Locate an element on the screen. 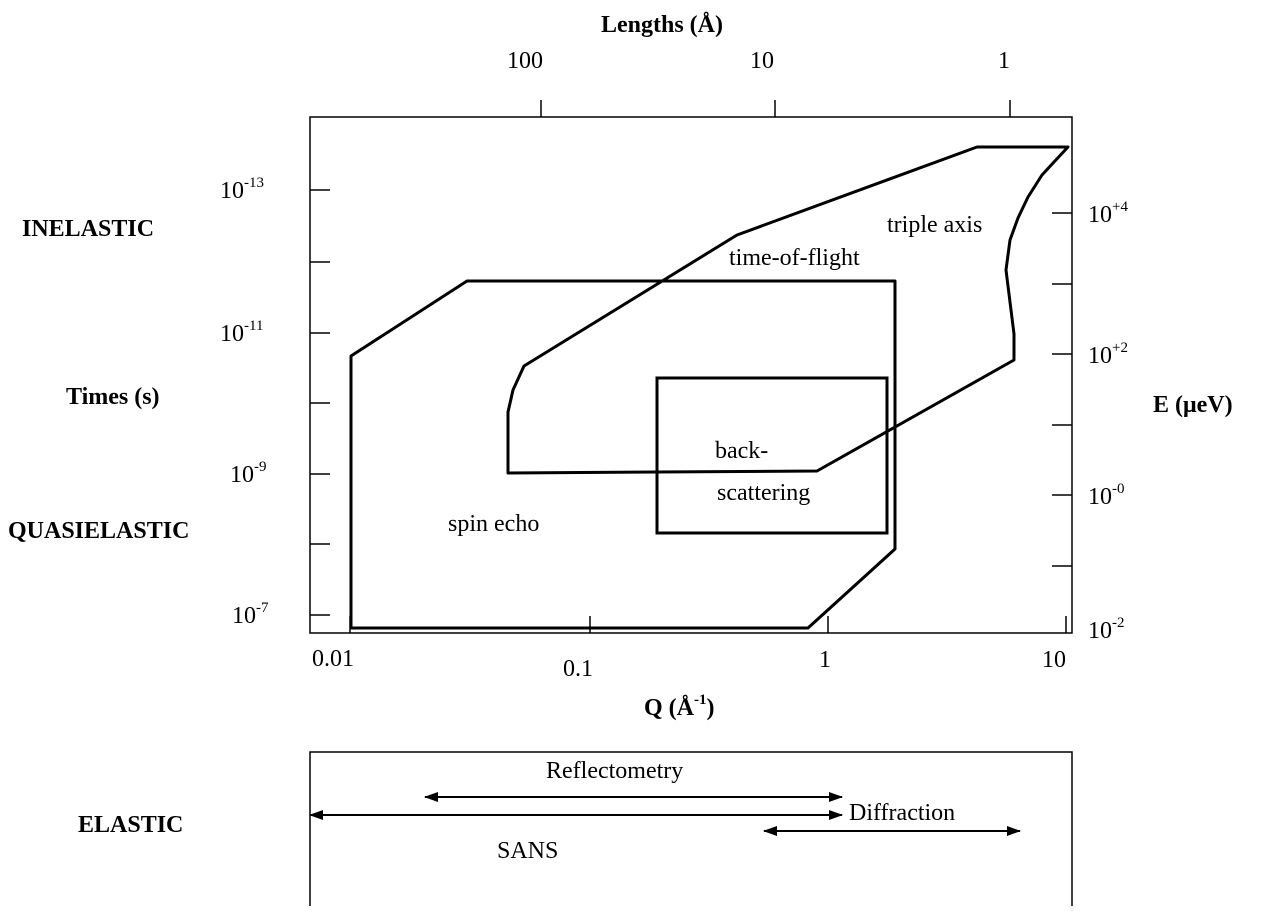 This screenshot has width=1271, height=911. elastic-panel-frame is located at coordinates (691, 828).